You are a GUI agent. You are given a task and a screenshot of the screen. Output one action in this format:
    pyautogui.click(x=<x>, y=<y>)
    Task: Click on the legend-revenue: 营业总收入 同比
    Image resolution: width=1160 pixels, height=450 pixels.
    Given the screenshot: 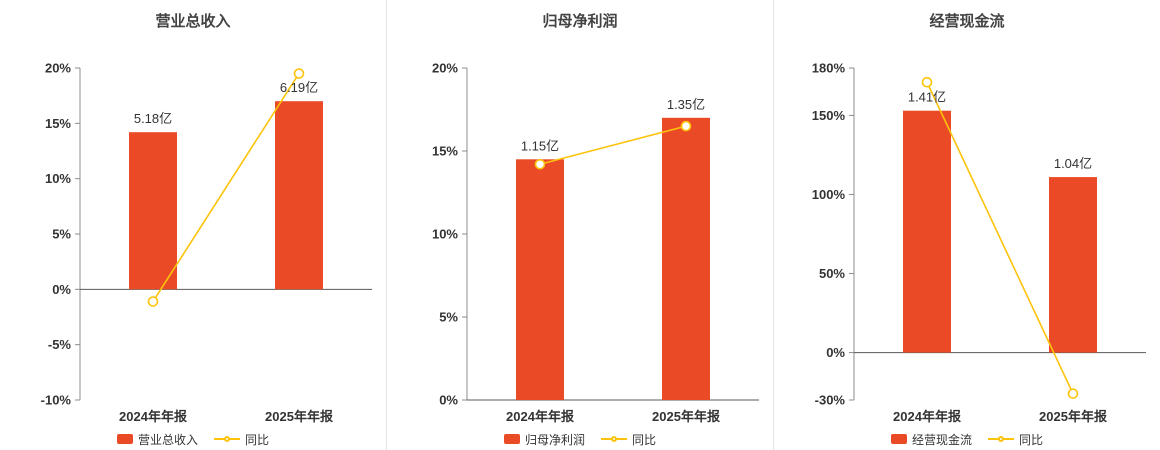 What is the action you would take?
    pyautogui.click(x=192, y=439)
    